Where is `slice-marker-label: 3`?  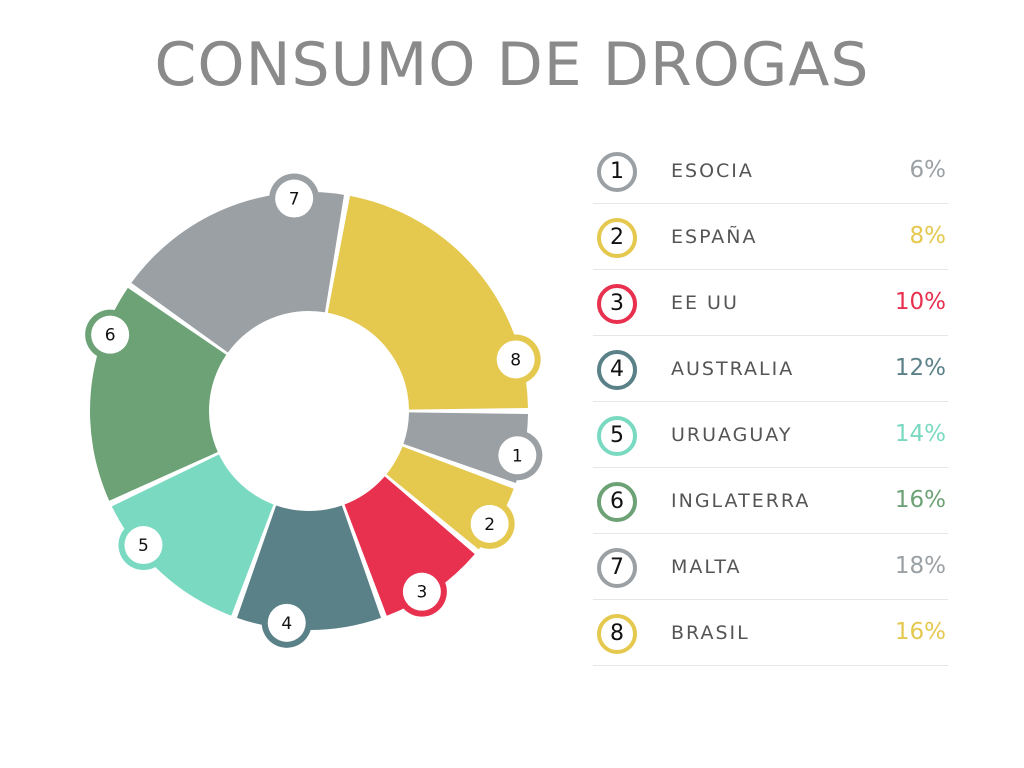 slice-marker-label: 3 is located at coordinates (421, 593).